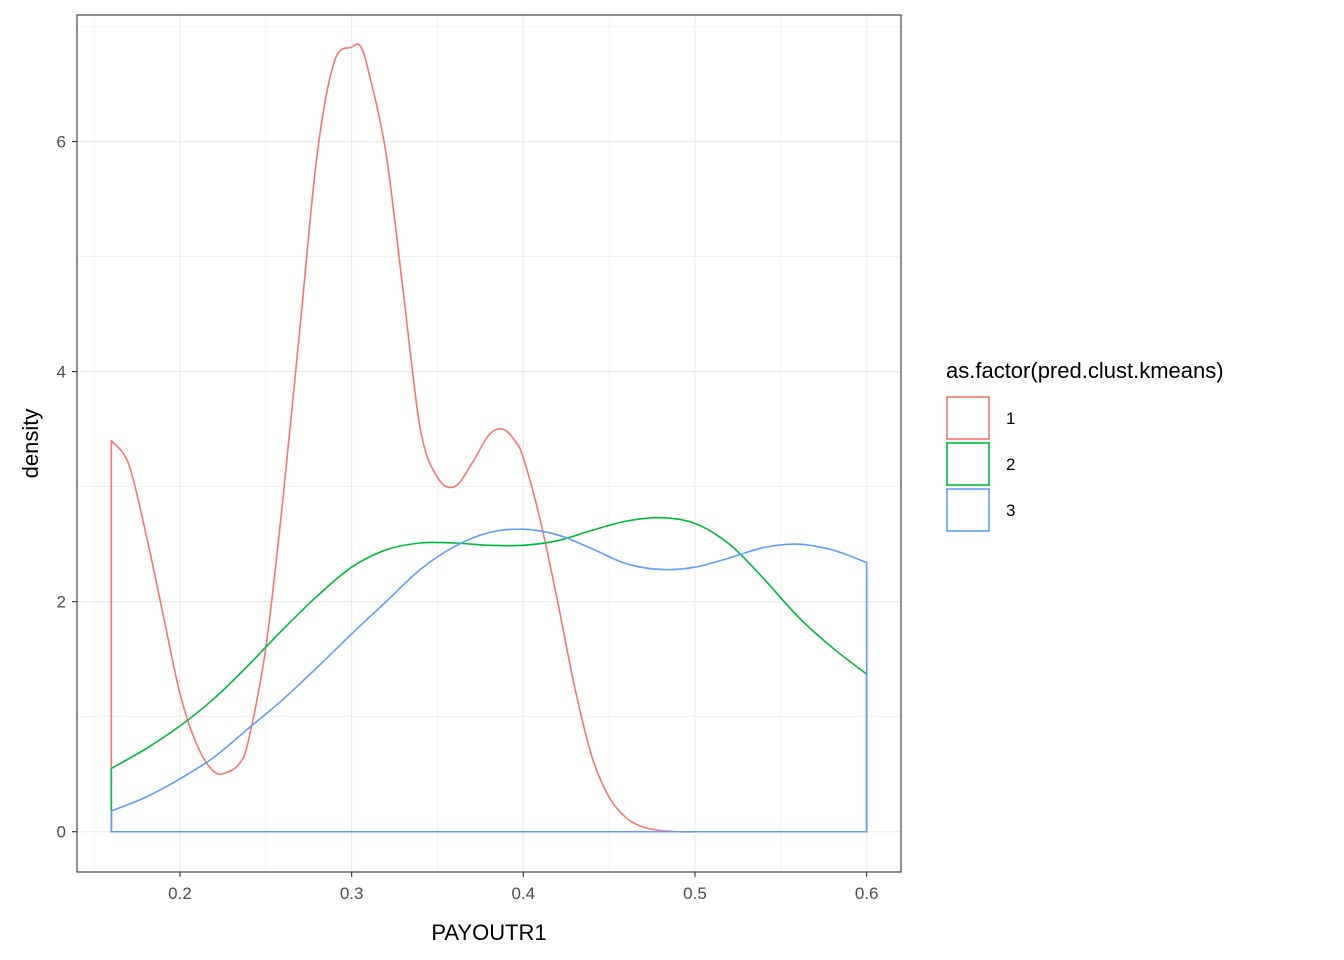  What do you see at coordinates (61, 832) in the screenshot?
I see `y-tick-label: 0` at bounding box center [61, 832].